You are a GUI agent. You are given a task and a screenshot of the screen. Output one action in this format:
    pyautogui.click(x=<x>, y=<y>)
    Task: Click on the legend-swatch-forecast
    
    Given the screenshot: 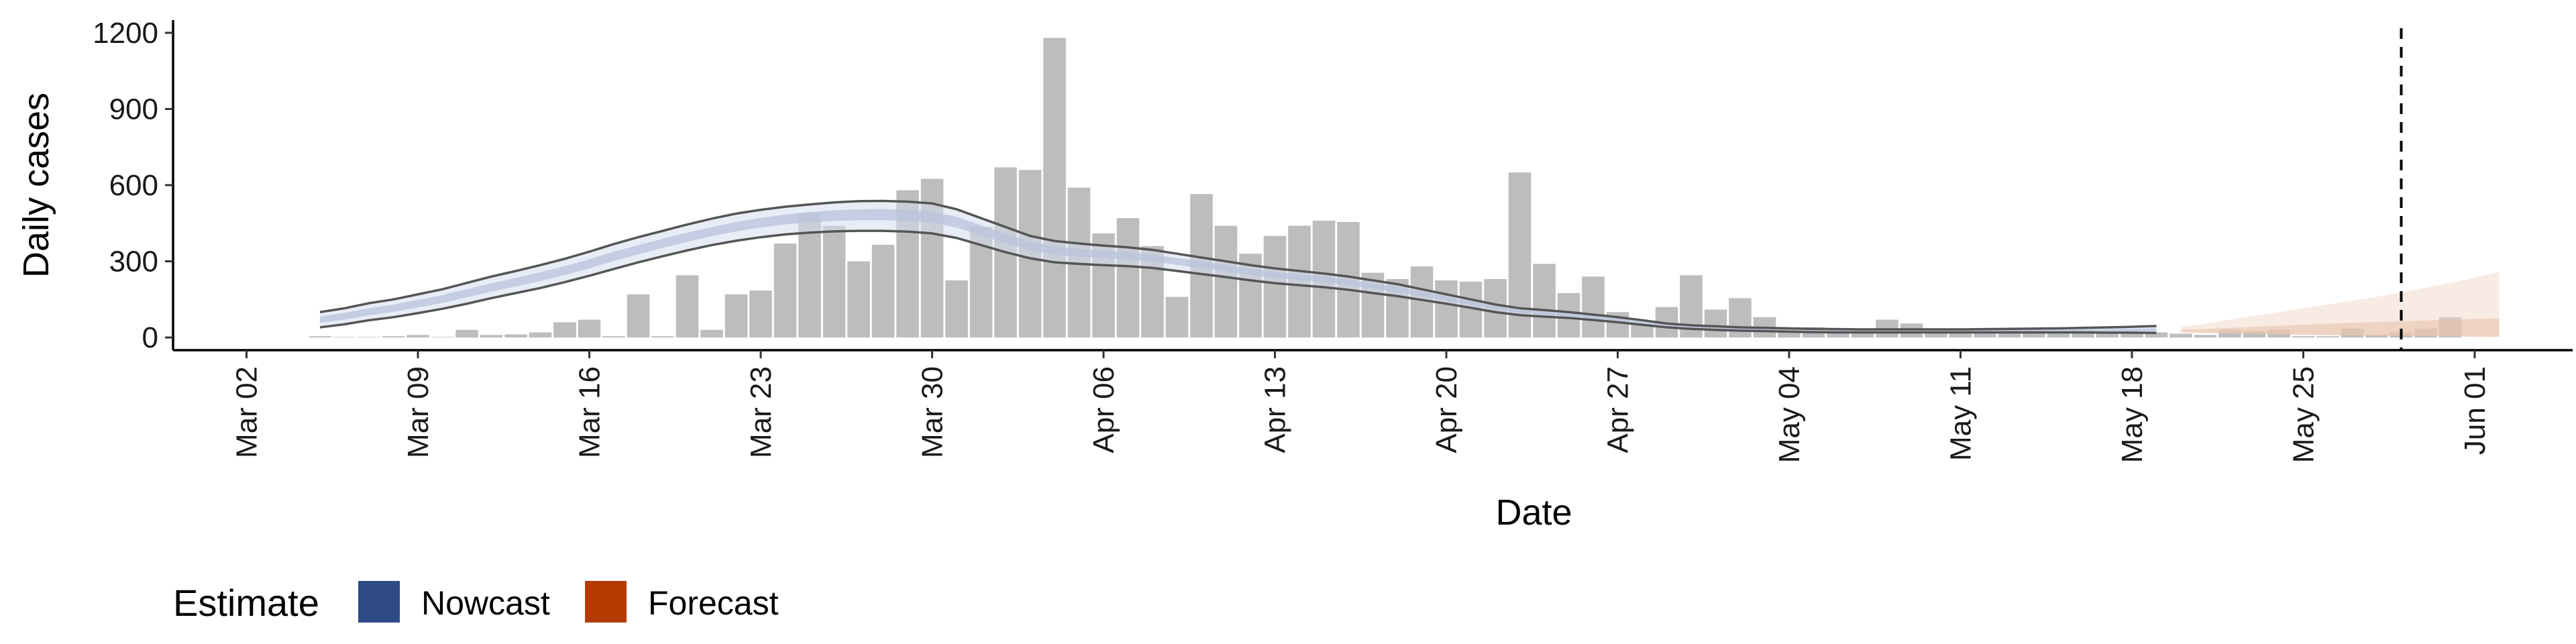 What is the action you would take?
    pyautogui.click(x=606, y=602)
    